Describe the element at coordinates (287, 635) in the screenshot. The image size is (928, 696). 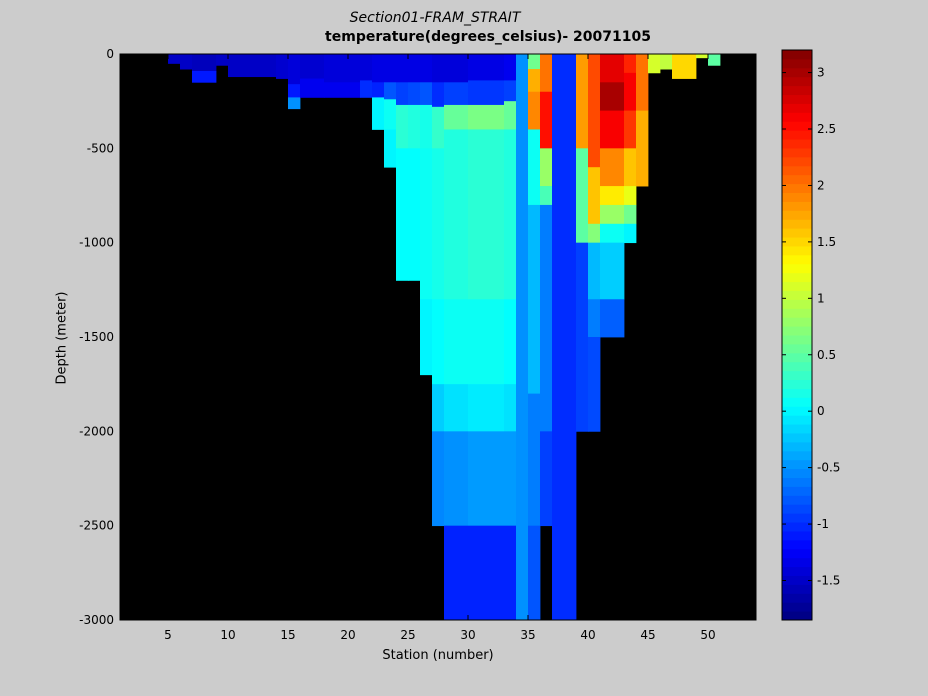
I see `x-tick-label: 15` at that location.